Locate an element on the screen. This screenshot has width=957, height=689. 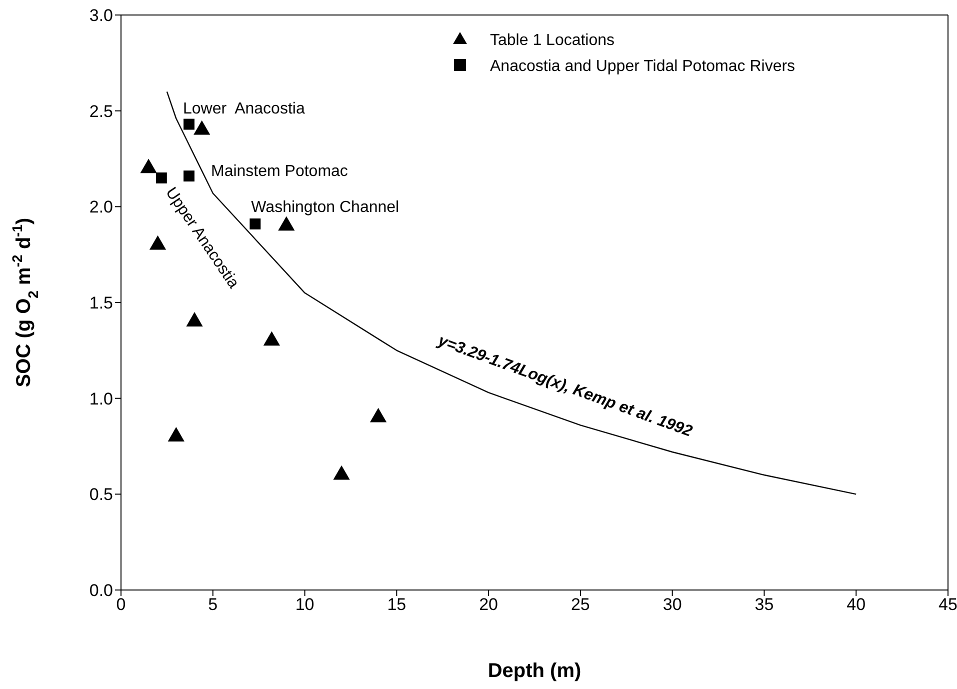
x-tick-label: 30 is located at coordinates (672, 604).